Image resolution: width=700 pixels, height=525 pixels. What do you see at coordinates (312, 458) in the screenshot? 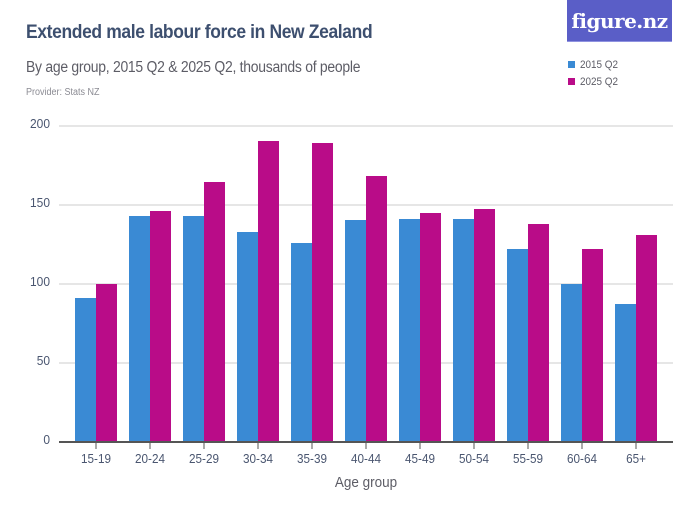
I see `x-tick-label: 35-39` at bounding box center [312, 458].